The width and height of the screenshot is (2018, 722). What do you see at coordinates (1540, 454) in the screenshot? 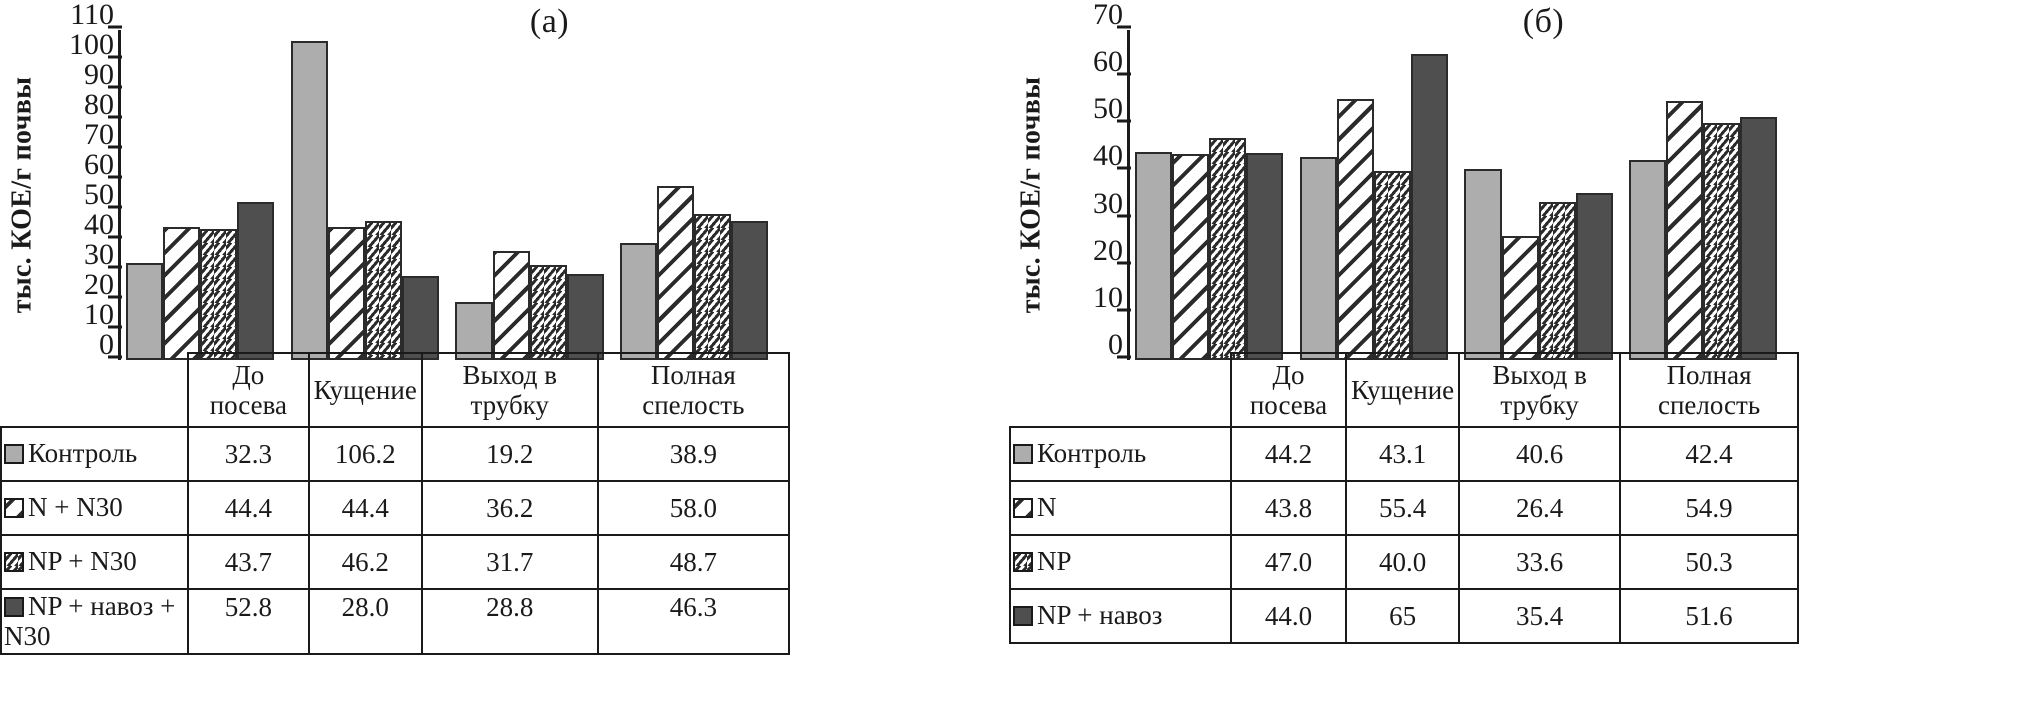
I see `table-cell: 40.6` at bounding box center [1540, 454].